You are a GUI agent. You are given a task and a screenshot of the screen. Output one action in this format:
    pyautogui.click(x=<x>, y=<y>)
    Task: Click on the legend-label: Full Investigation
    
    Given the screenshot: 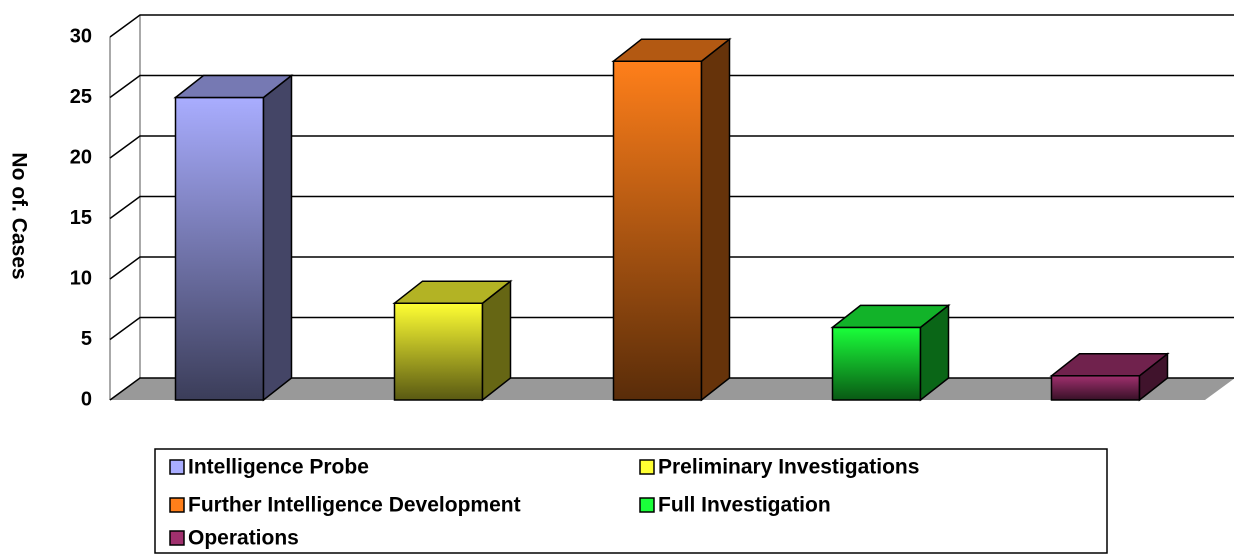 What is the action you would take?
    pyautogui.click(x=744, y=505)
    